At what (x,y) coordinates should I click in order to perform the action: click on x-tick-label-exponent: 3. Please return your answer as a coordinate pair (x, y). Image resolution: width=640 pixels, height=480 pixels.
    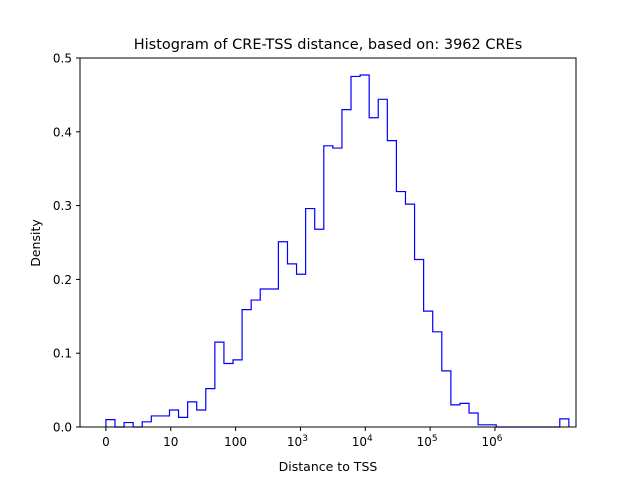
    Looking at the image, I should click on (305, 439).